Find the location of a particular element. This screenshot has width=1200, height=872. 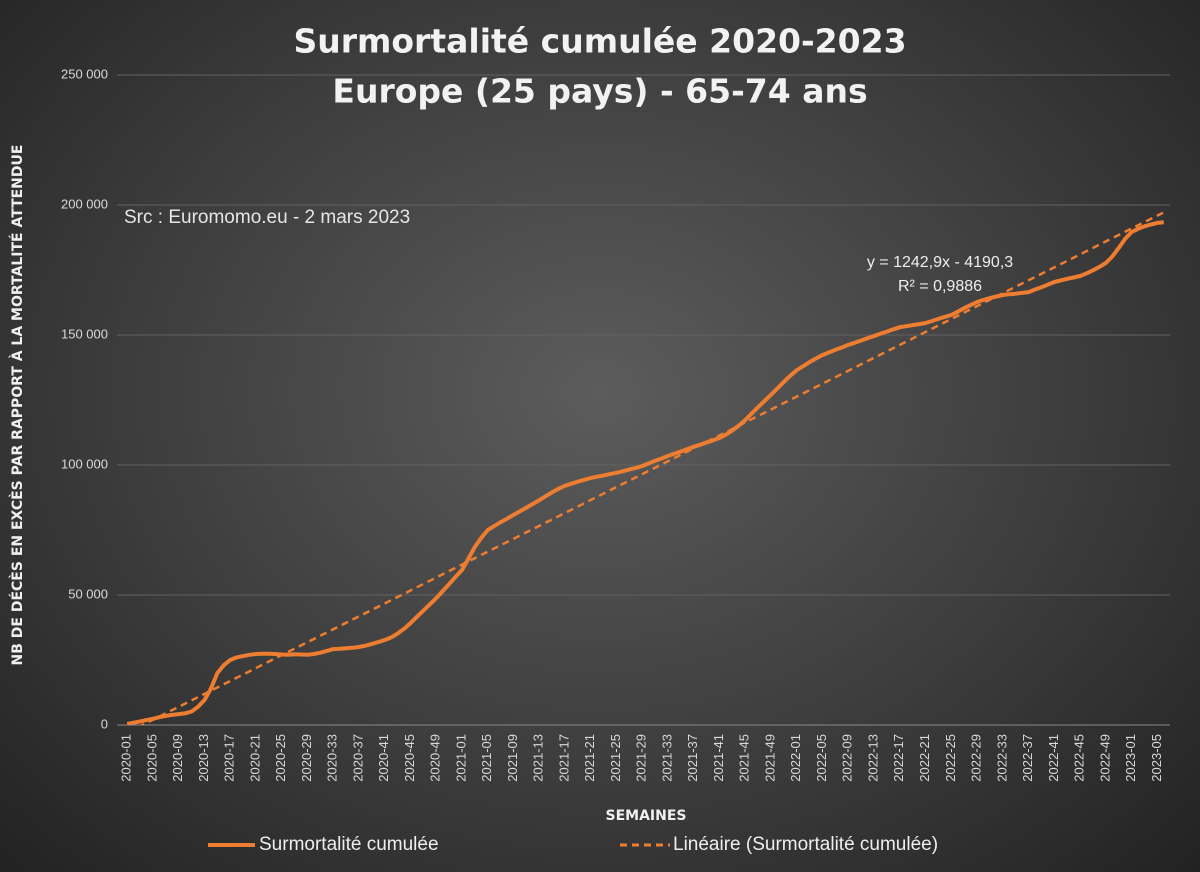

x-tick-label: 2021-37 is located at coordinates (692, 758).